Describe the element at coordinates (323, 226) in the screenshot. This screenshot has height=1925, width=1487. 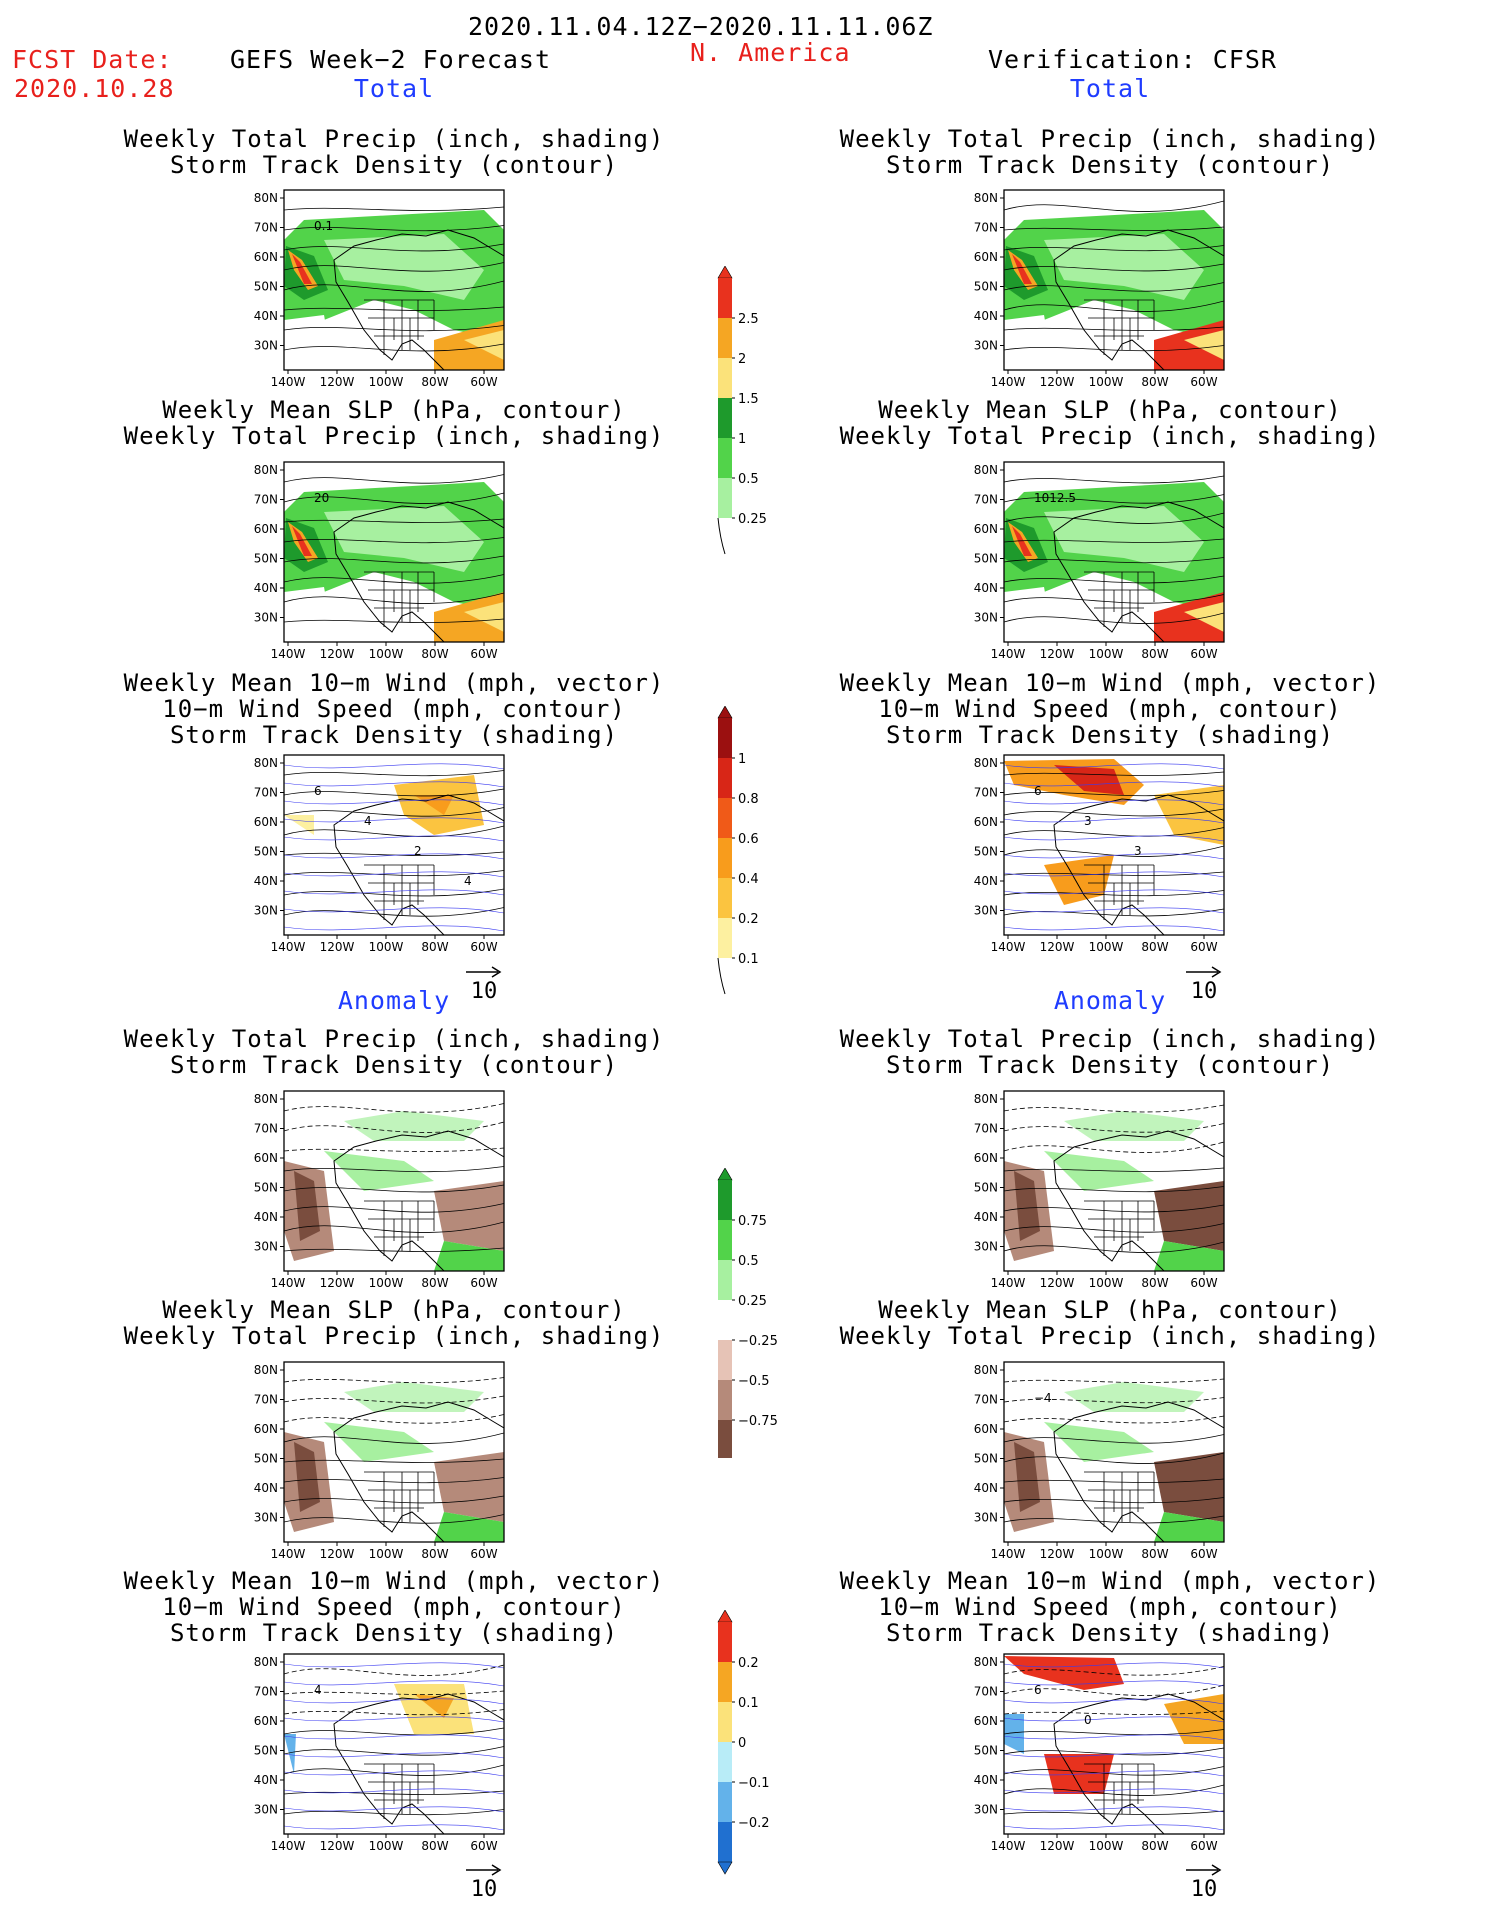
I see `contour-label: 0.1` at that location.